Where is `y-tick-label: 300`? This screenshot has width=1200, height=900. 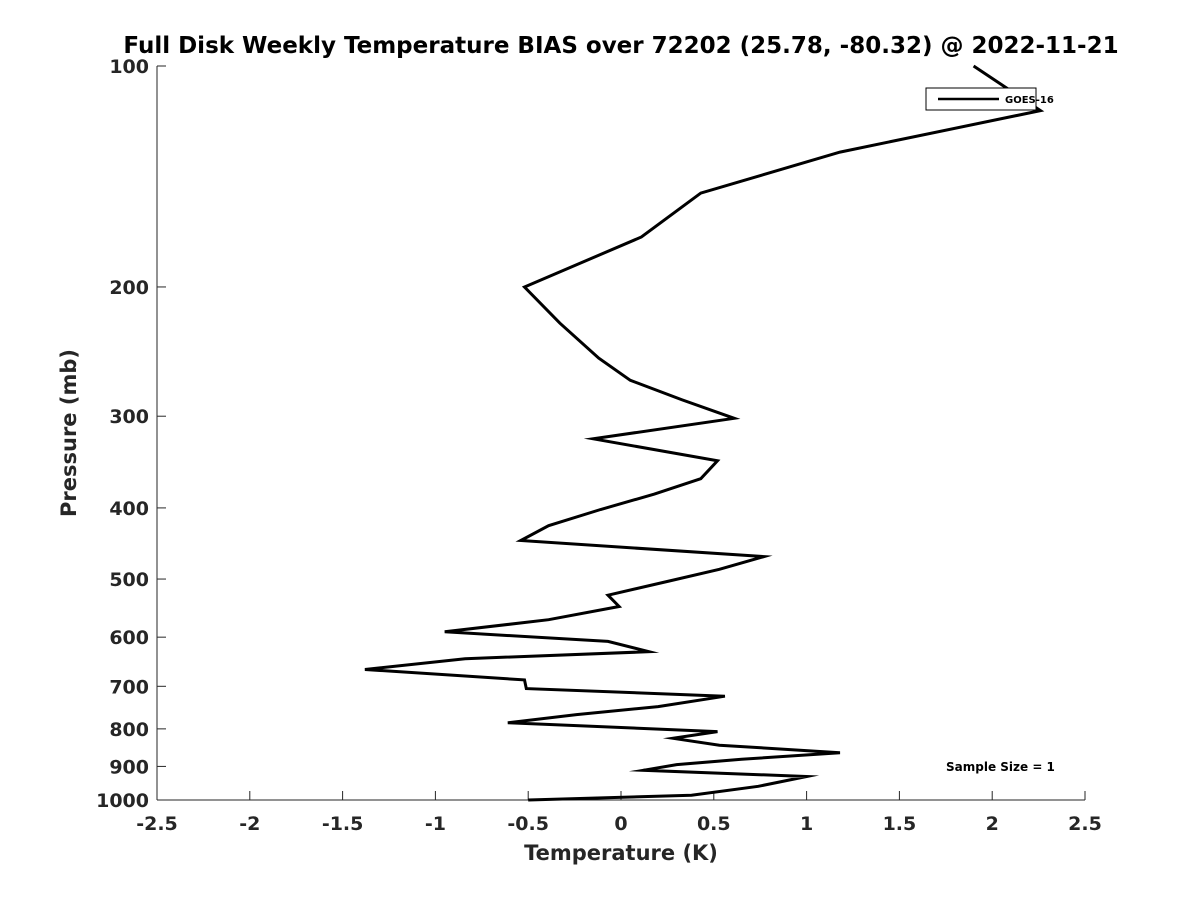 y-tick-label: 300 is located at coordinates (129, 417).